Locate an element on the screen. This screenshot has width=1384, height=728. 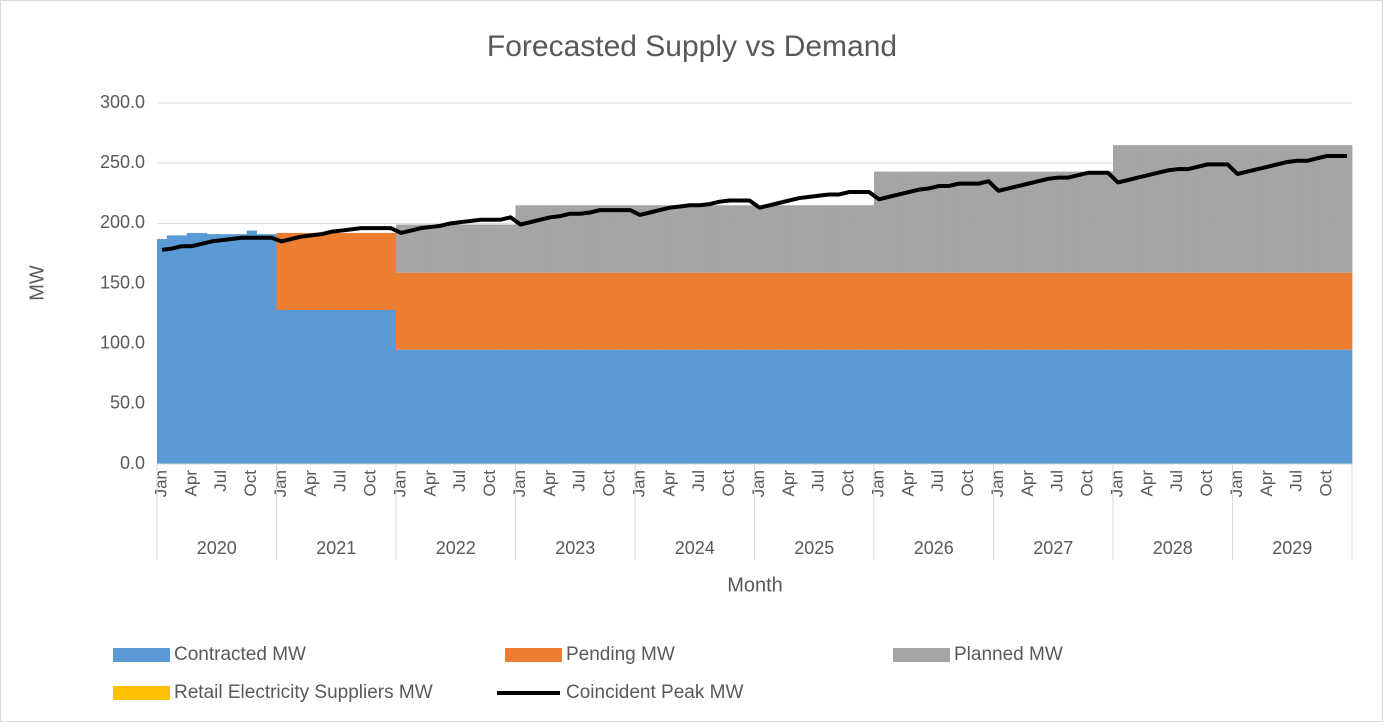
x-group-label: 2025 is located at coordinates (814, 548).